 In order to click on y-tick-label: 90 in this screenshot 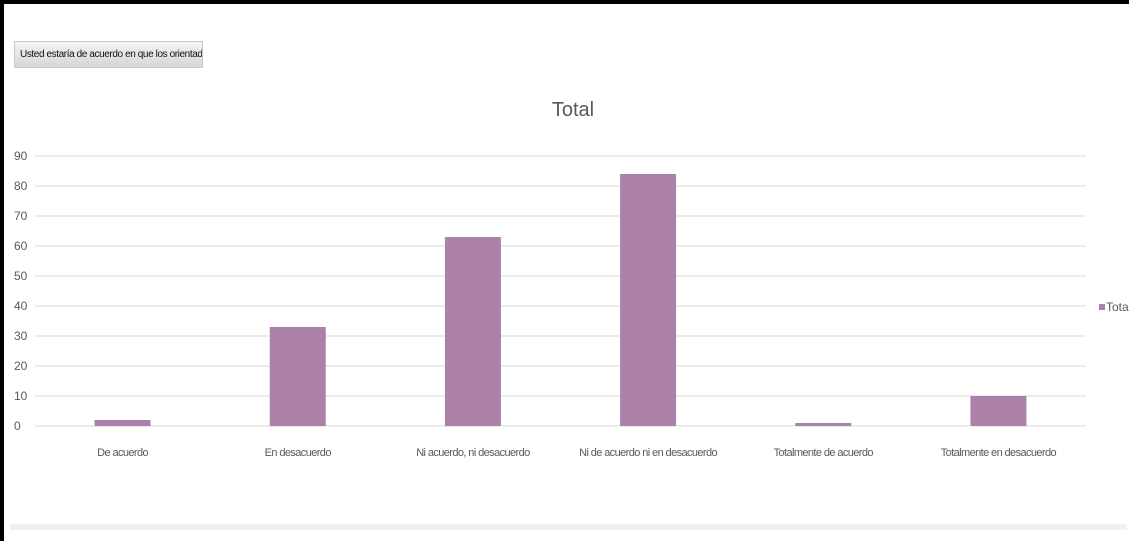, I will do `click(21, 156)`.